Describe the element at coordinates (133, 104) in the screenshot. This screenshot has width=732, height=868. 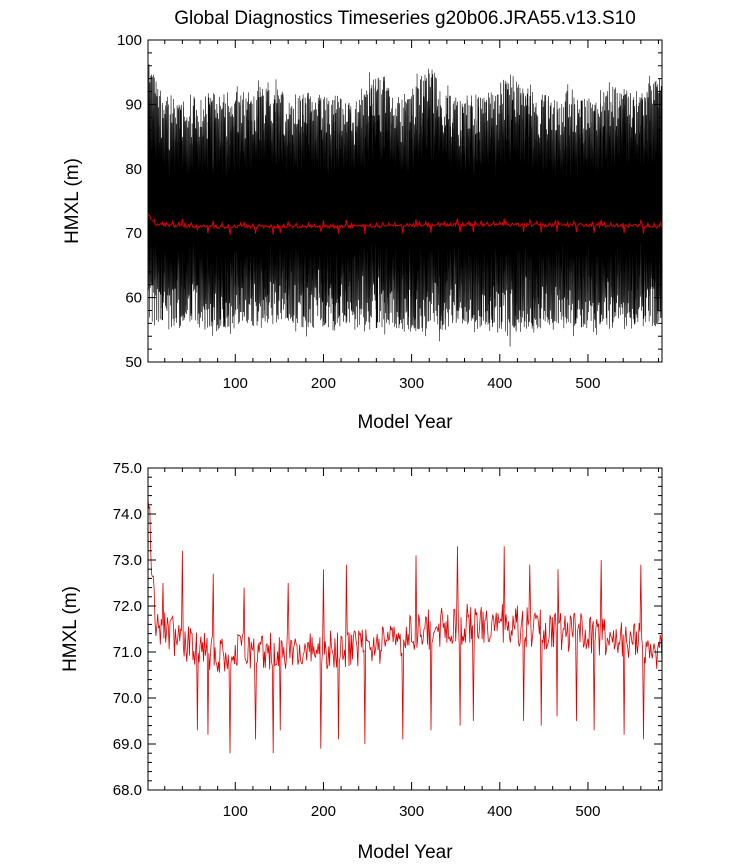
I see `y-tick-label: 90` at that location.